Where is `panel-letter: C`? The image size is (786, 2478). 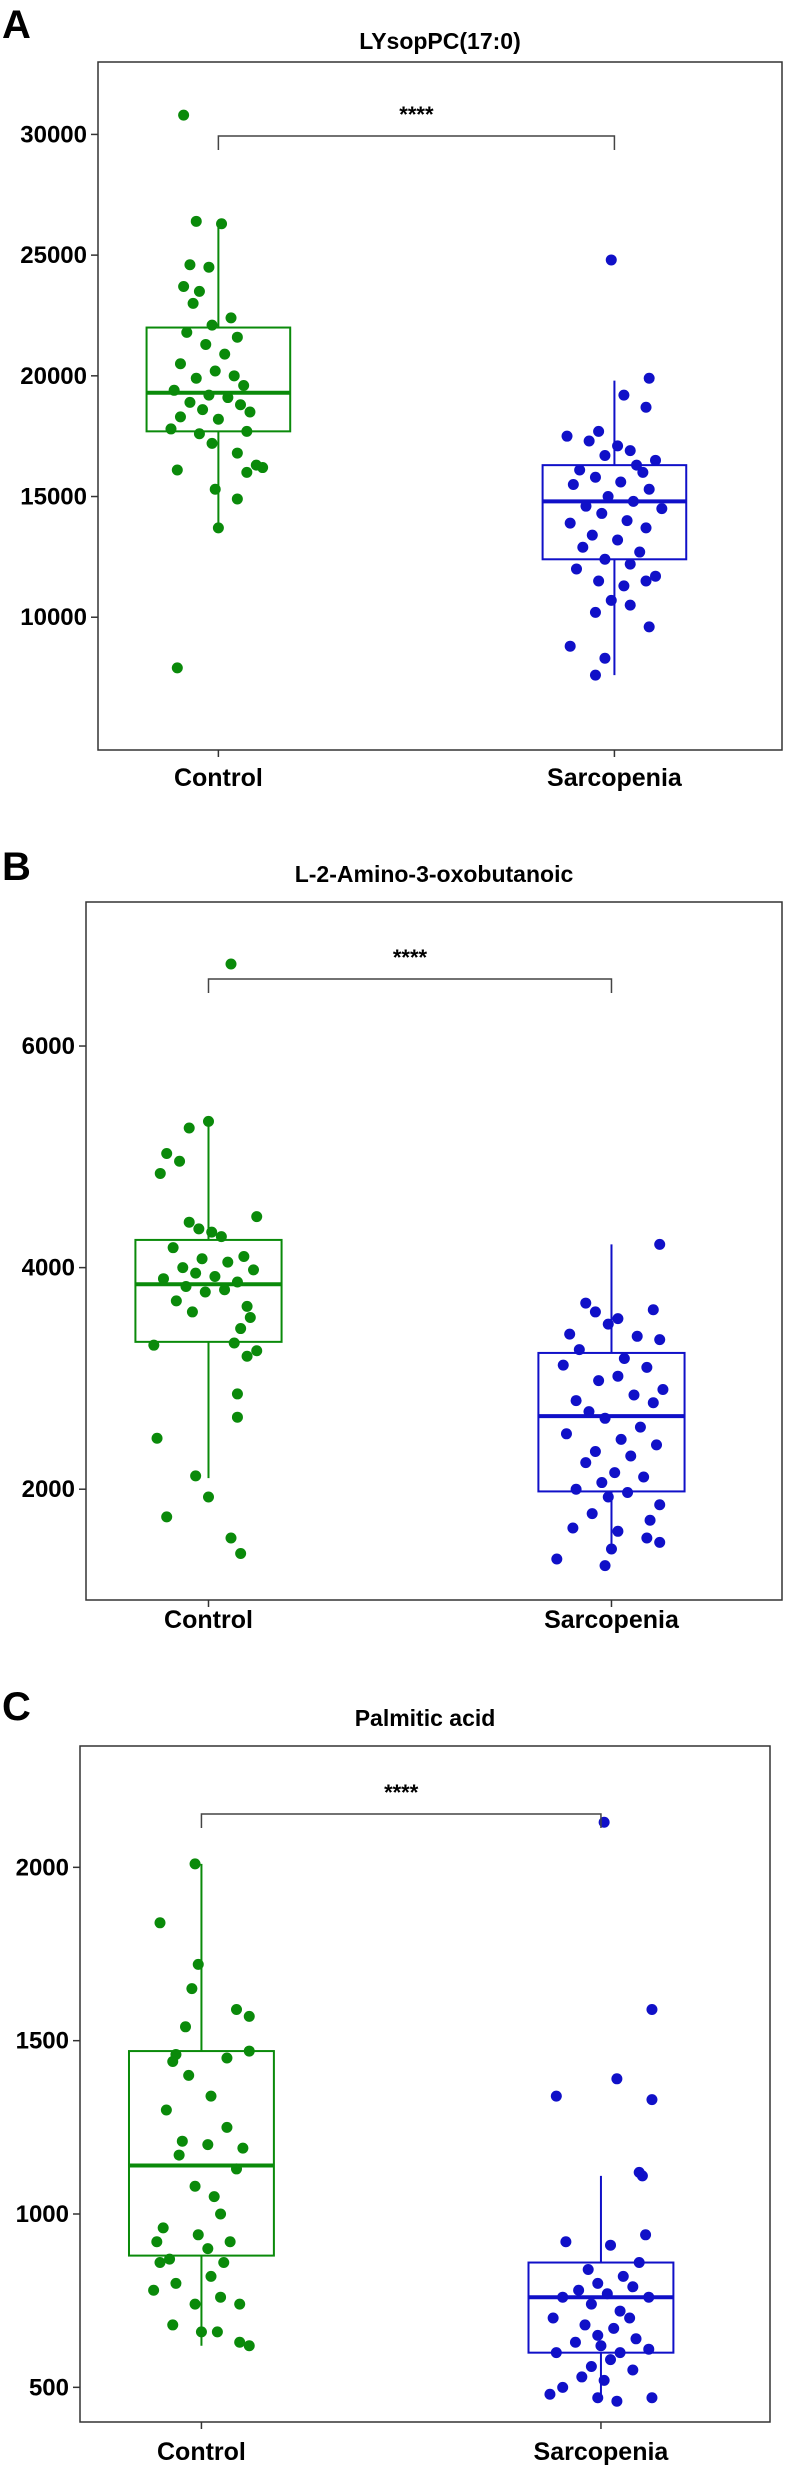 panel-letter: C is located at coordinates (16, 1707).